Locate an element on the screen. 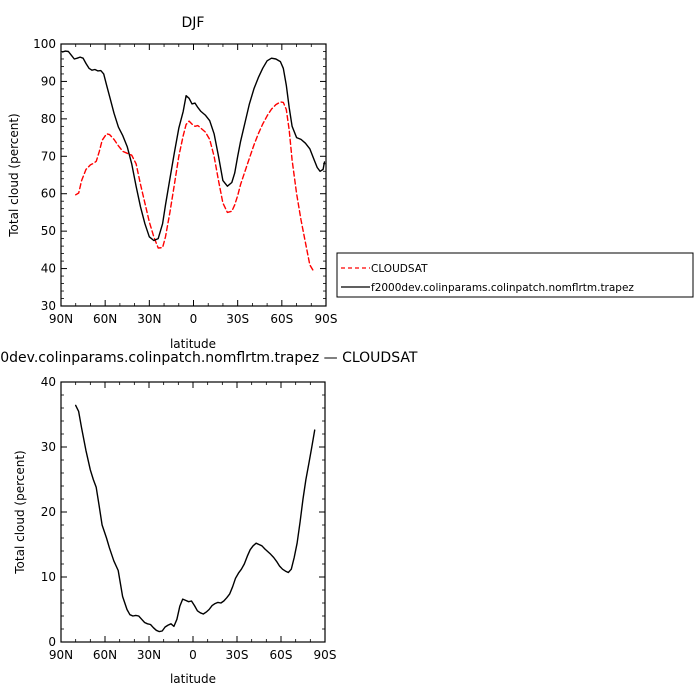  y-tick-label: 90 is located at coordinates (48, 81).